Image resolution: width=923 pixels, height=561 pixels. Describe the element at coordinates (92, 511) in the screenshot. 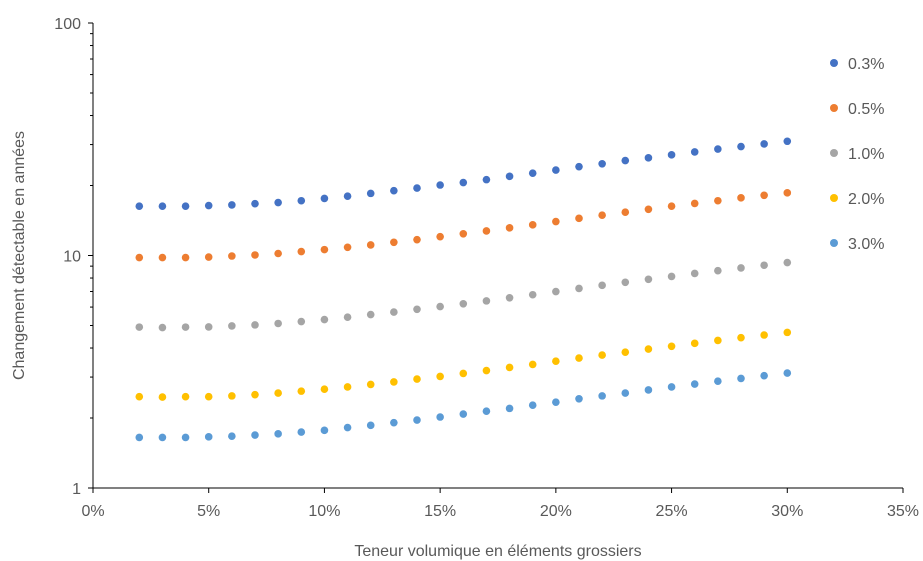

I see `x-tick-label: 0%` at that location.